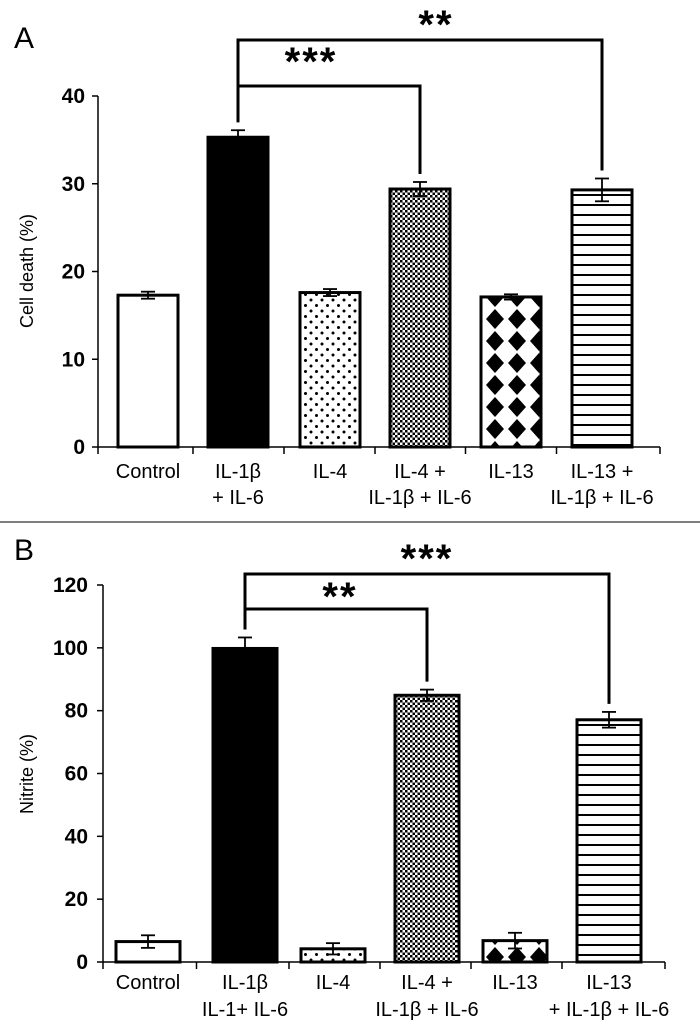 The width and height of the screenshot is (700, 1036). Describe the element at coordinates (73, 184) in the screenshot. I see `y-tick-label: 30` at that location.